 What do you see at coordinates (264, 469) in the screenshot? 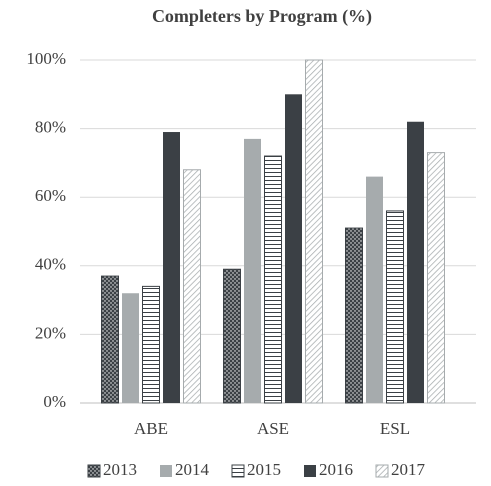
I see `legend-label: 2015` at bounding box center [264, 469].